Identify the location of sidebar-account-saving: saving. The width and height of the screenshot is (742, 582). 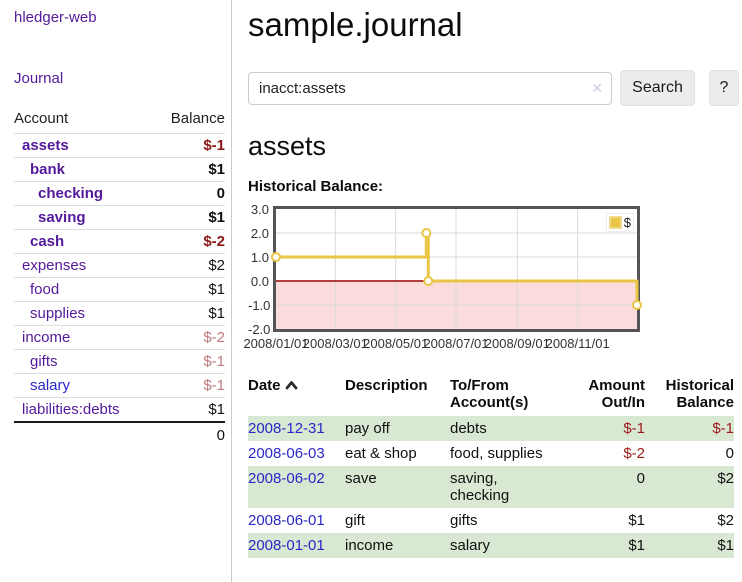
(62, 217).